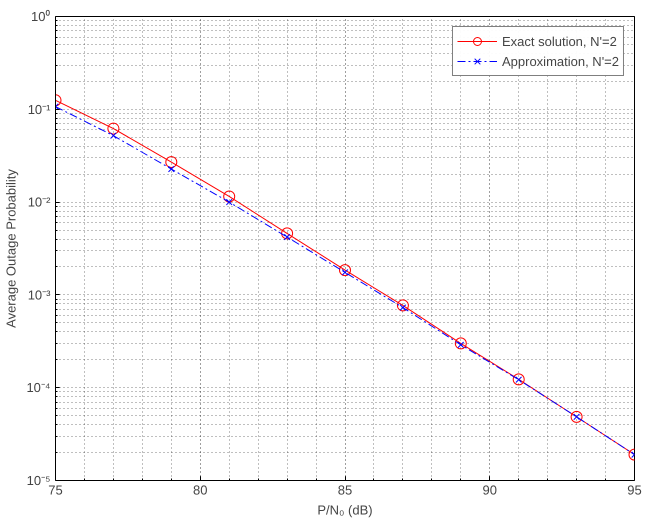  I want to click on y-tick-label: 10⁰, so click(41, 16).